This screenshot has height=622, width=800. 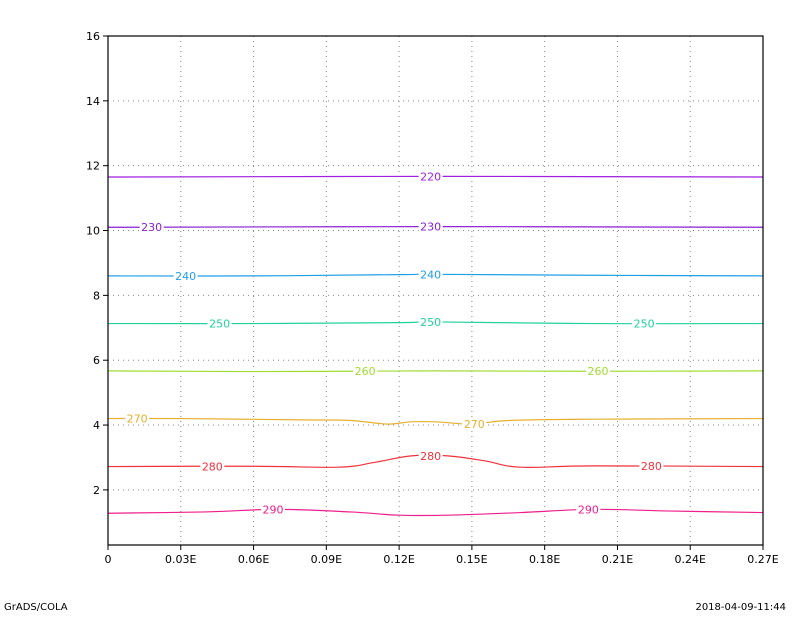 What do you see at coordinates (108, 559) in the screenshot?
I see `x-tick-label: 0` at bounding box center [108, 559].